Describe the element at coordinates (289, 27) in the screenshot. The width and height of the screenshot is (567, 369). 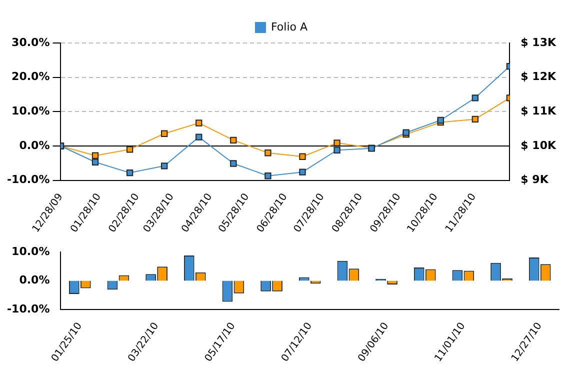
I see `legend-label: Folio A` at that location.